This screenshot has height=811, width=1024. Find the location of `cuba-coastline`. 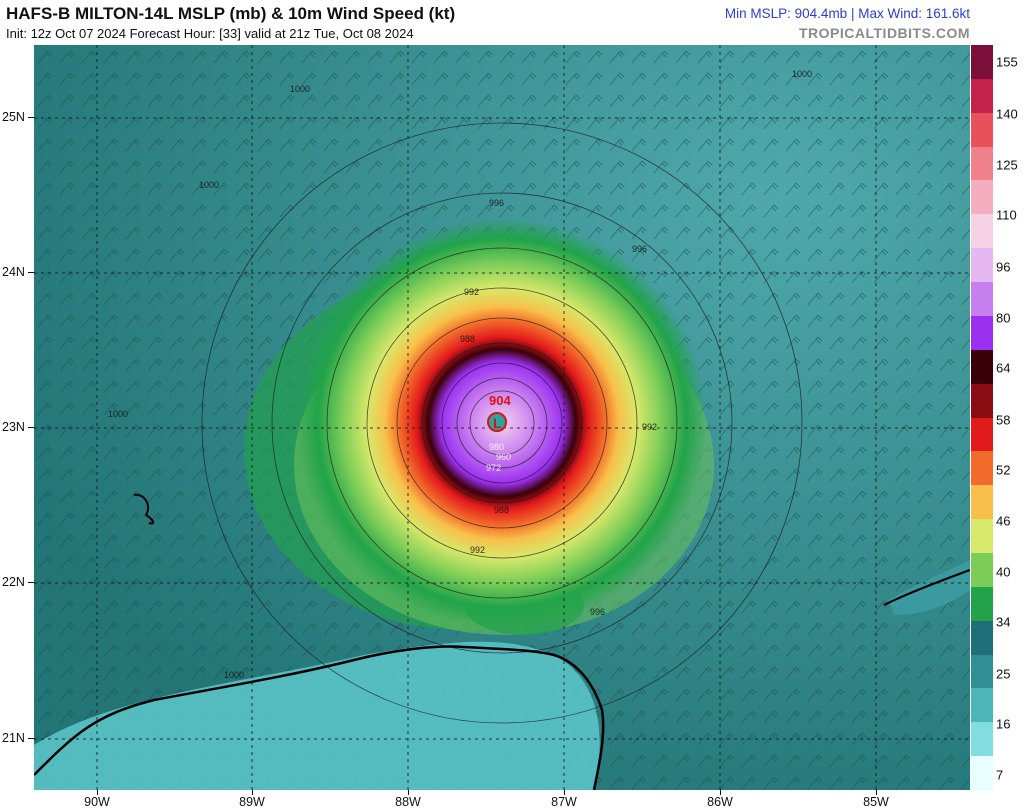

cuba-coastline is located at coordinates (926, 587).